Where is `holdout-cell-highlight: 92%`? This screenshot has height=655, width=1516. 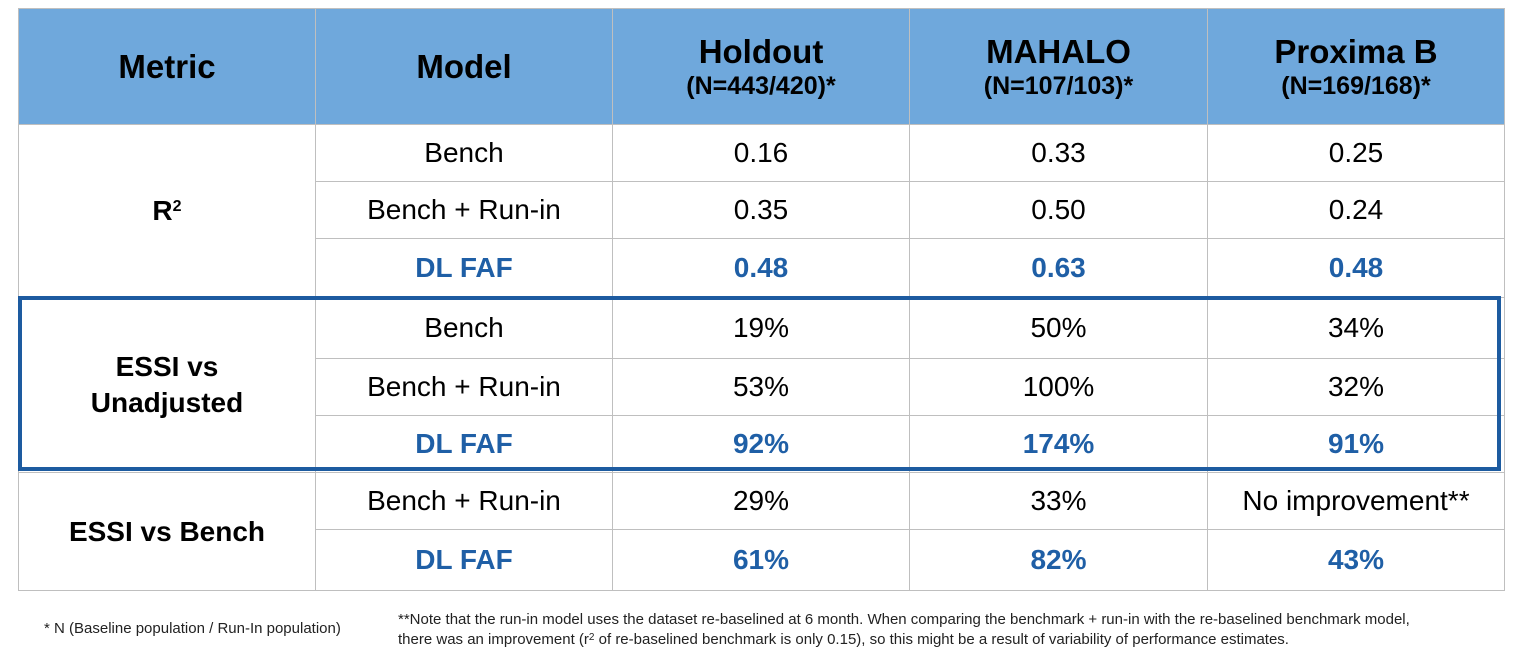
holdout-cell-highlight: 92% is located at coordinates (761, 444).